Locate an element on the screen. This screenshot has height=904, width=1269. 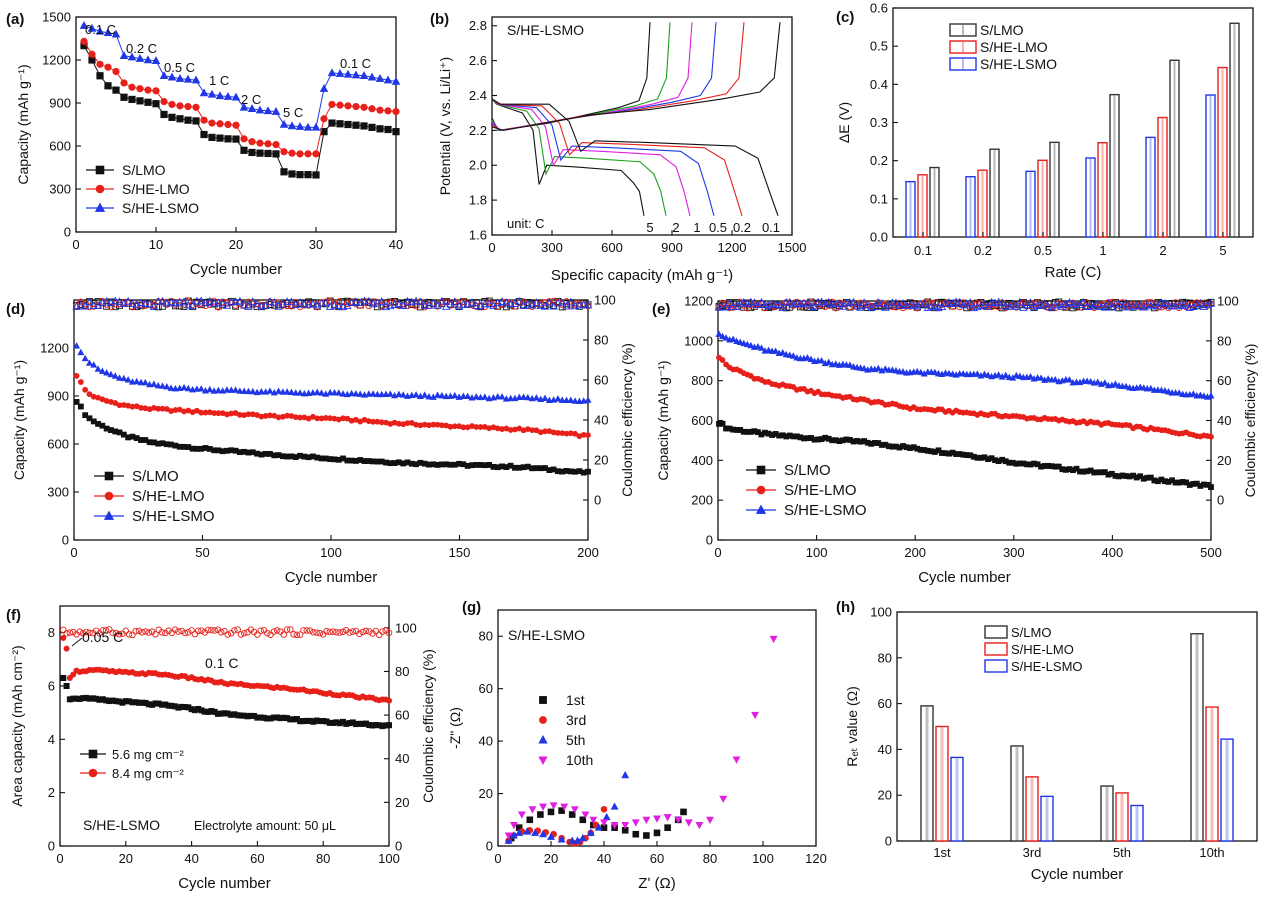
legend-entry: S/HE-LSMO is located at coordinates (1047, 666).